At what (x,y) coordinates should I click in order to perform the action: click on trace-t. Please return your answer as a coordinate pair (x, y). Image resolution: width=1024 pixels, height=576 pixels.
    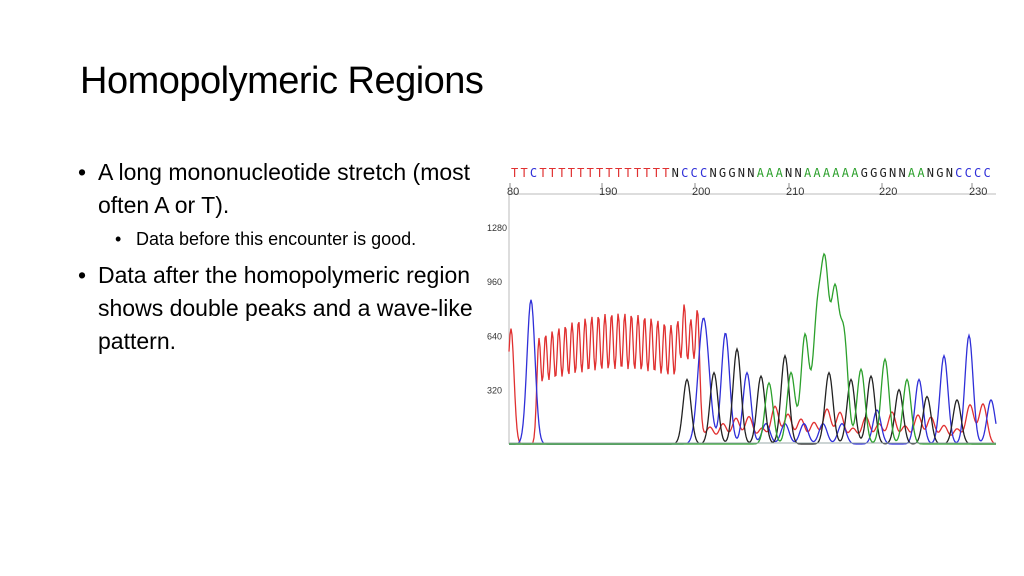
    Looking at the image, I should click on (752, 374).